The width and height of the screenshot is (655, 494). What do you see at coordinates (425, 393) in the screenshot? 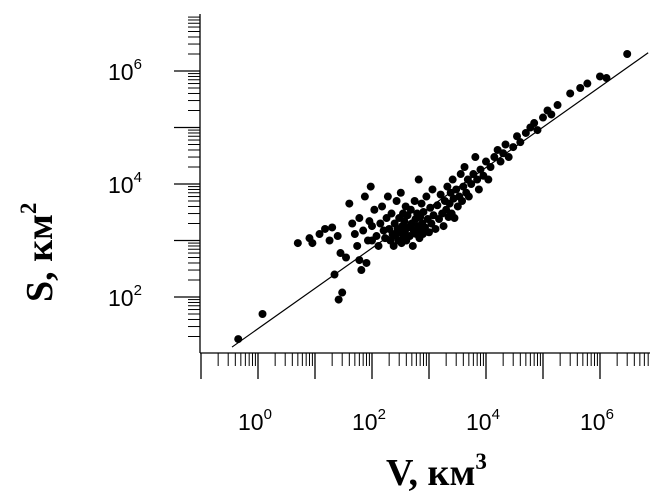
I see `x-axis: 10⁰ 10² 10⁴ 10⁶` at bounding box center [425, 393].